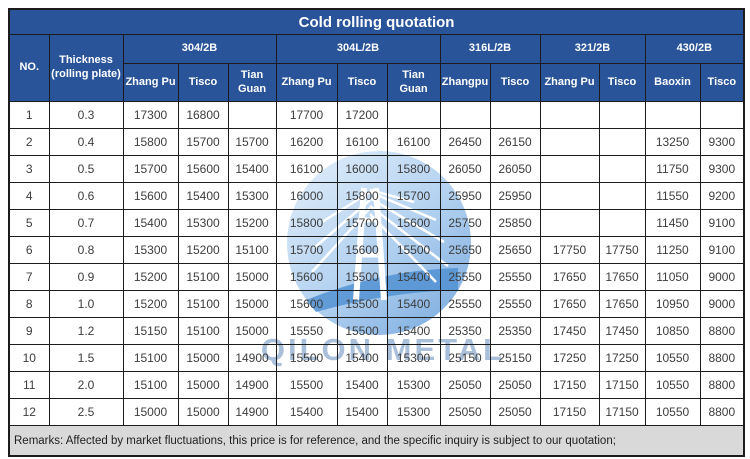  Describe the element at coordinates (515, 358) in the screenshot. I see `price-cell: 25150` at that location.